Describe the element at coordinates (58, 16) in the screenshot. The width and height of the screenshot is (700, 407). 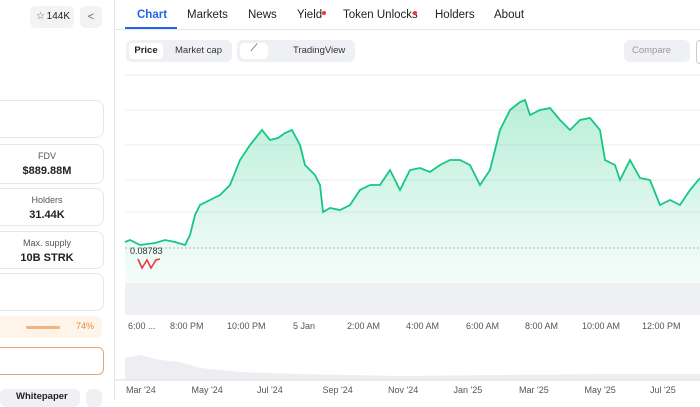
I see `star-count: 144K` at that location.